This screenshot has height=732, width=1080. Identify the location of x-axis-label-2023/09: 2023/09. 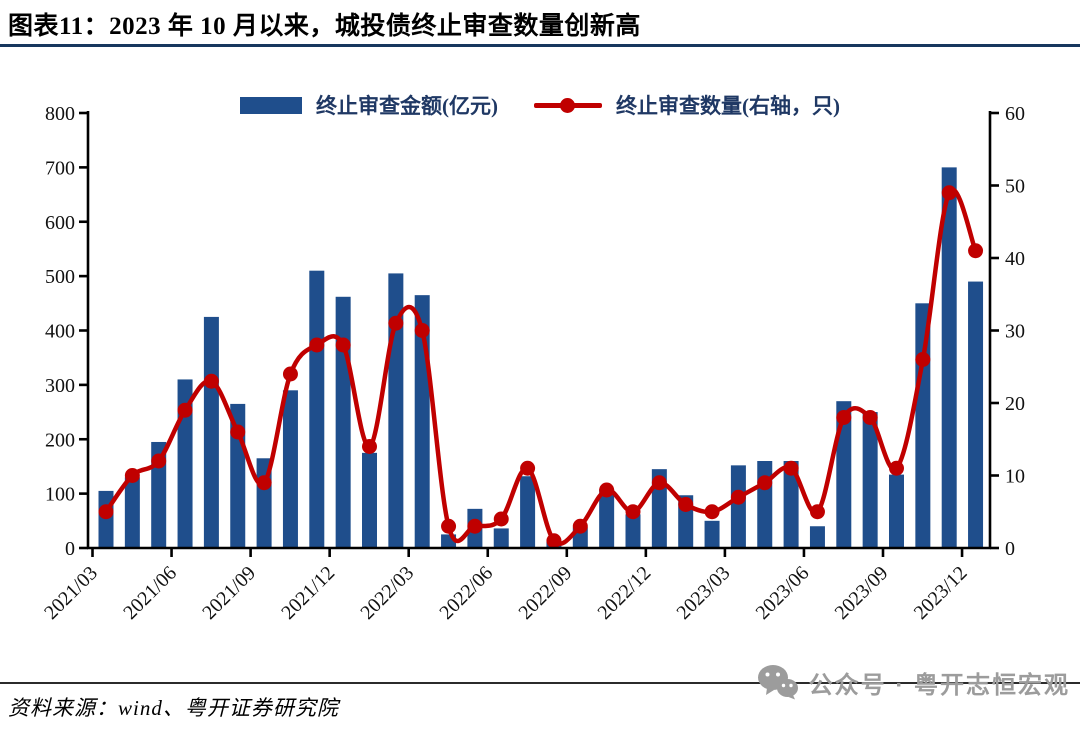
(862, 593).